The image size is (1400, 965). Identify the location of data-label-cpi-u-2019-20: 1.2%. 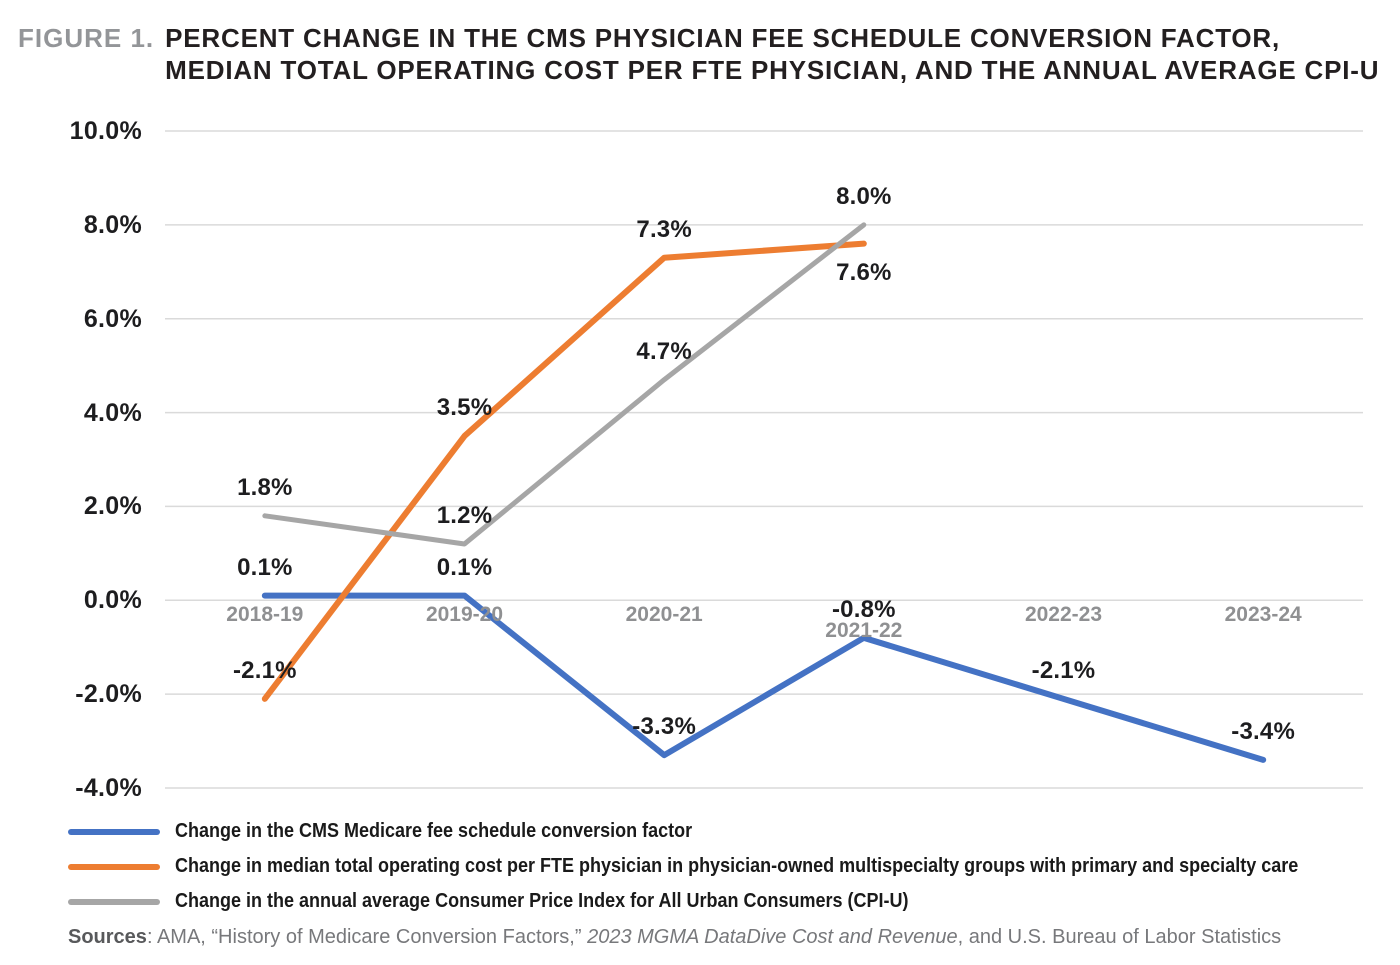
(464, 515).